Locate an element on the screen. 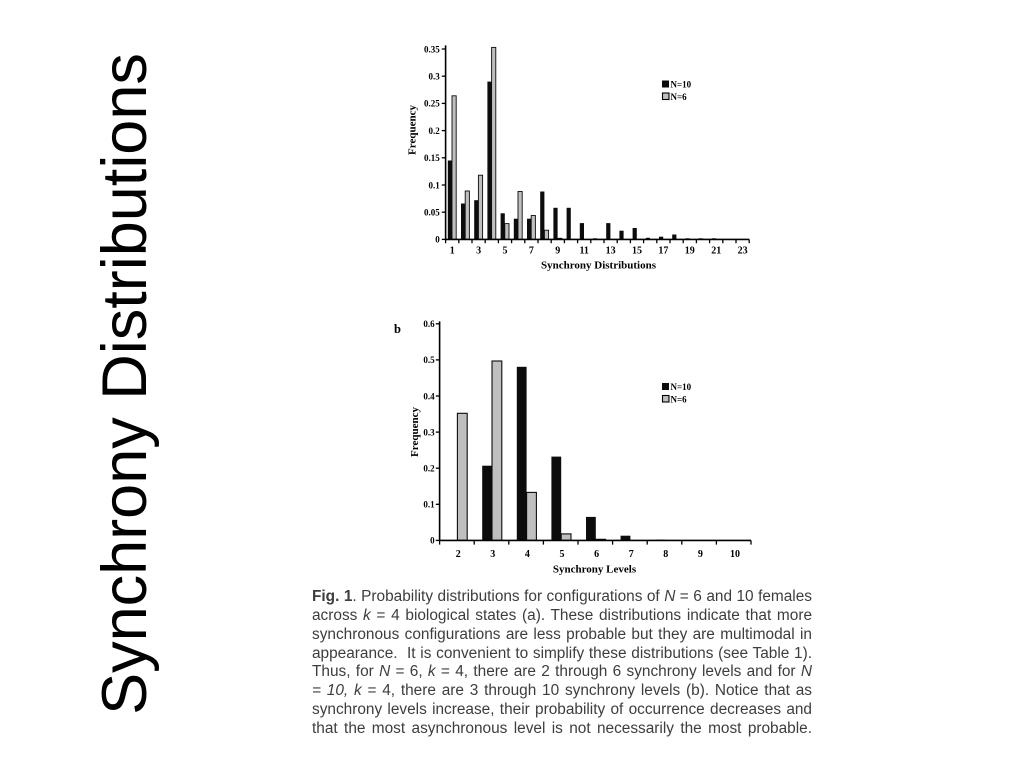 This screenshot has width=1023, height=767. svg-text: 2 is located at coordinates (458, 554).